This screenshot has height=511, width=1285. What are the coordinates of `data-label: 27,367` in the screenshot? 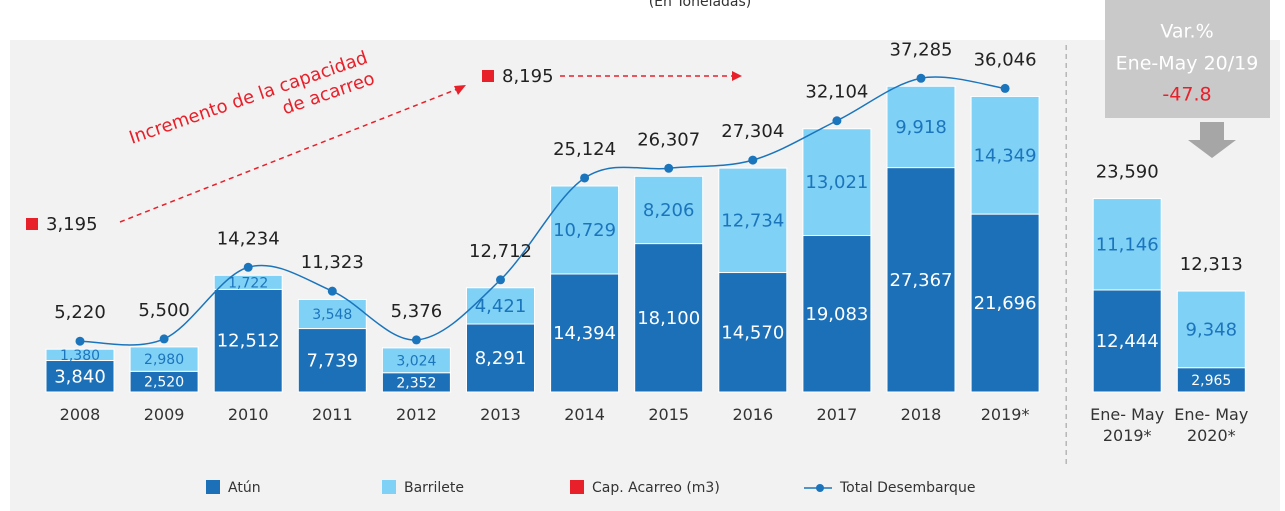 It's located at (921, 280).